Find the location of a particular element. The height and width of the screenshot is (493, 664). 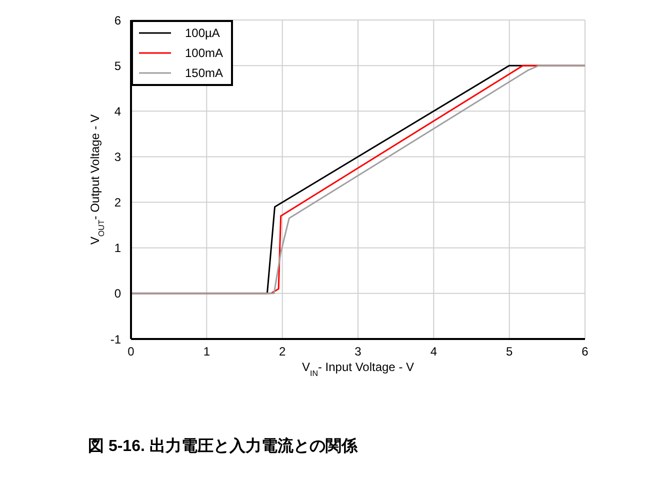

y-tick-label: 3 is located at coordinates (118, 157).